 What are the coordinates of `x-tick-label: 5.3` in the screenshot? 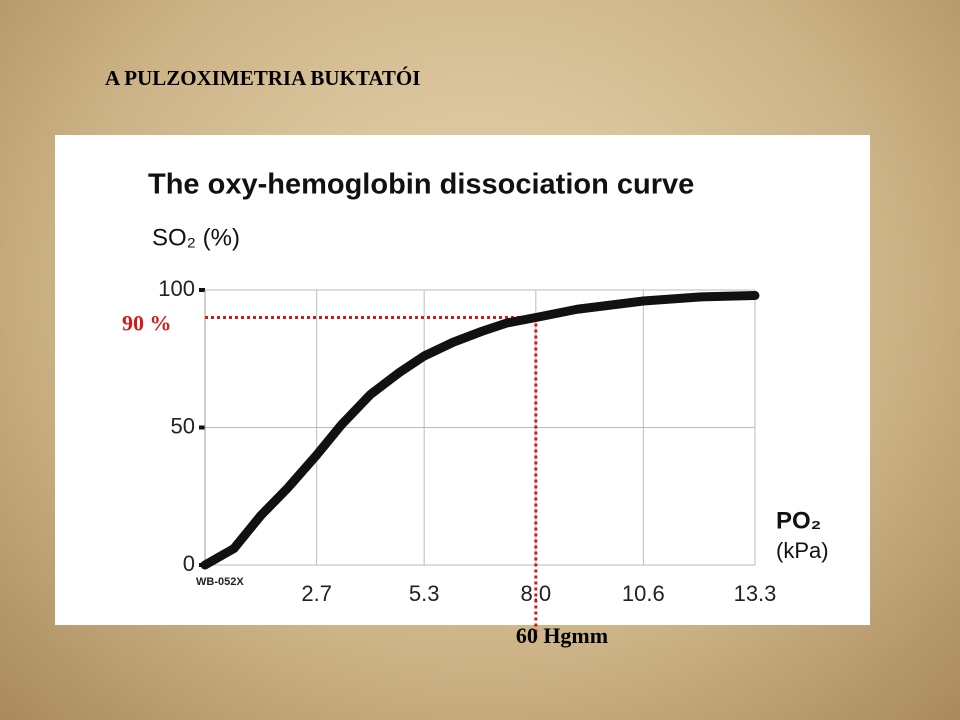 It's located at (424, 593).